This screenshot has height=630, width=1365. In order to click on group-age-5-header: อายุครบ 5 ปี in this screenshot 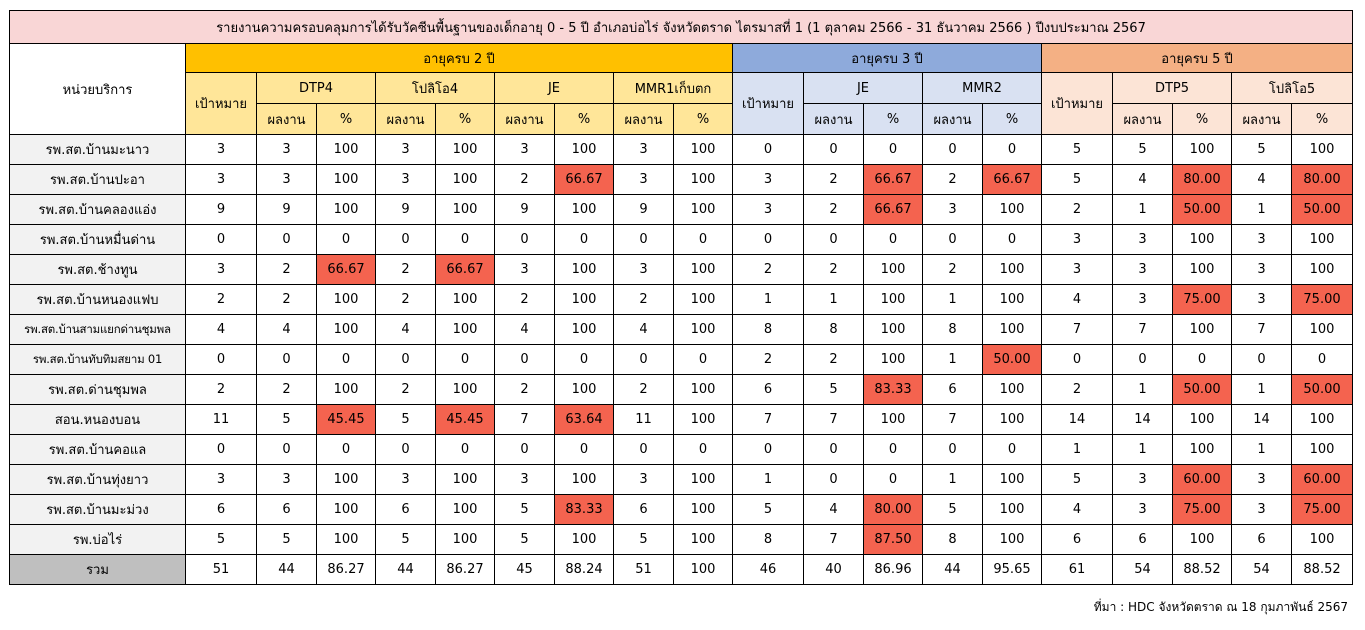, I will do `click(1197, 58)`.